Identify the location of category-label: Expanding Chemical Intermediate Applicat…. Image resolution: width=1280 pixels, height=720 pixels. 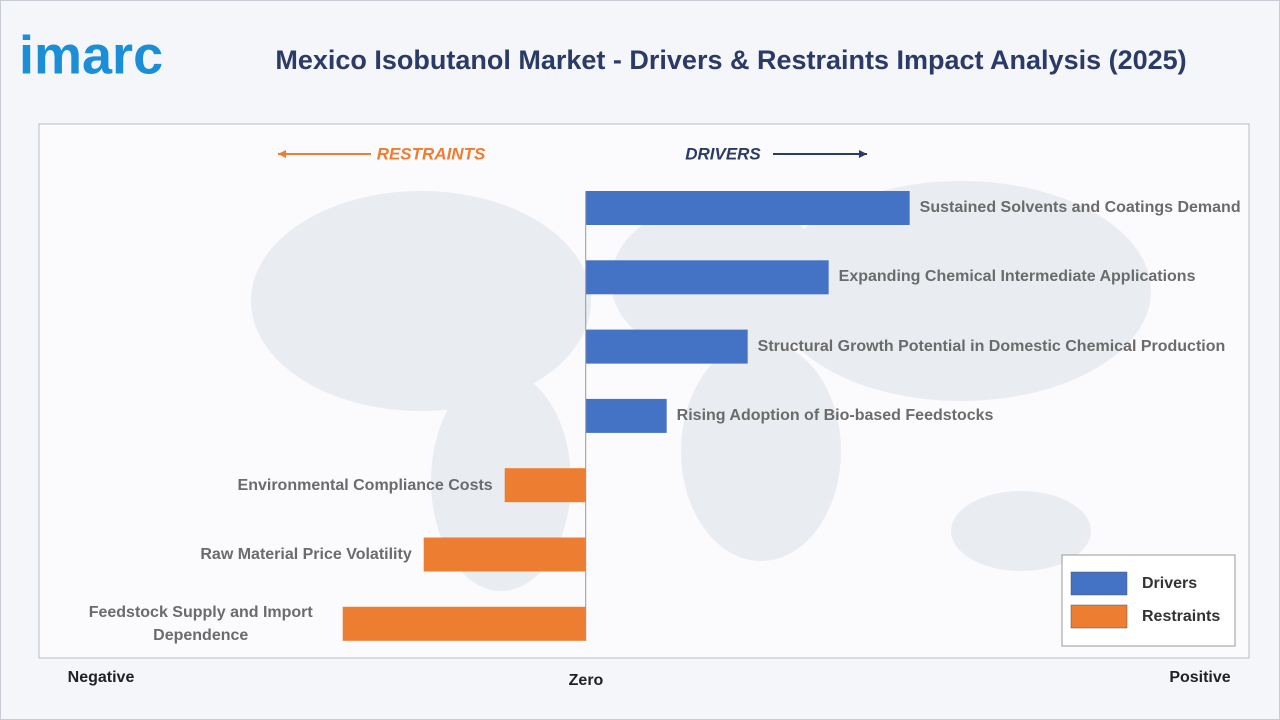
(1017, 277).